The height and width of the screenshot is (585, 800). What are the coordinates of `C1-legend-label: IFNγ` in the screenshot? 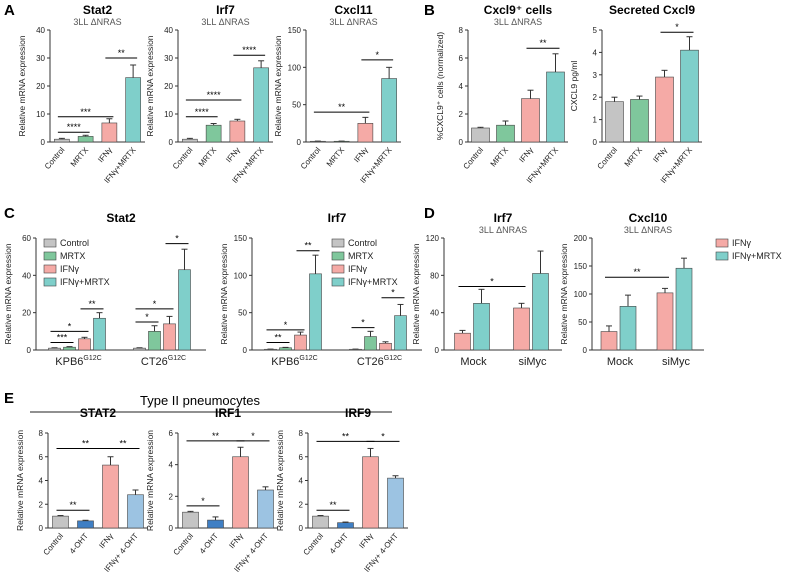 It's located at (69, 269).